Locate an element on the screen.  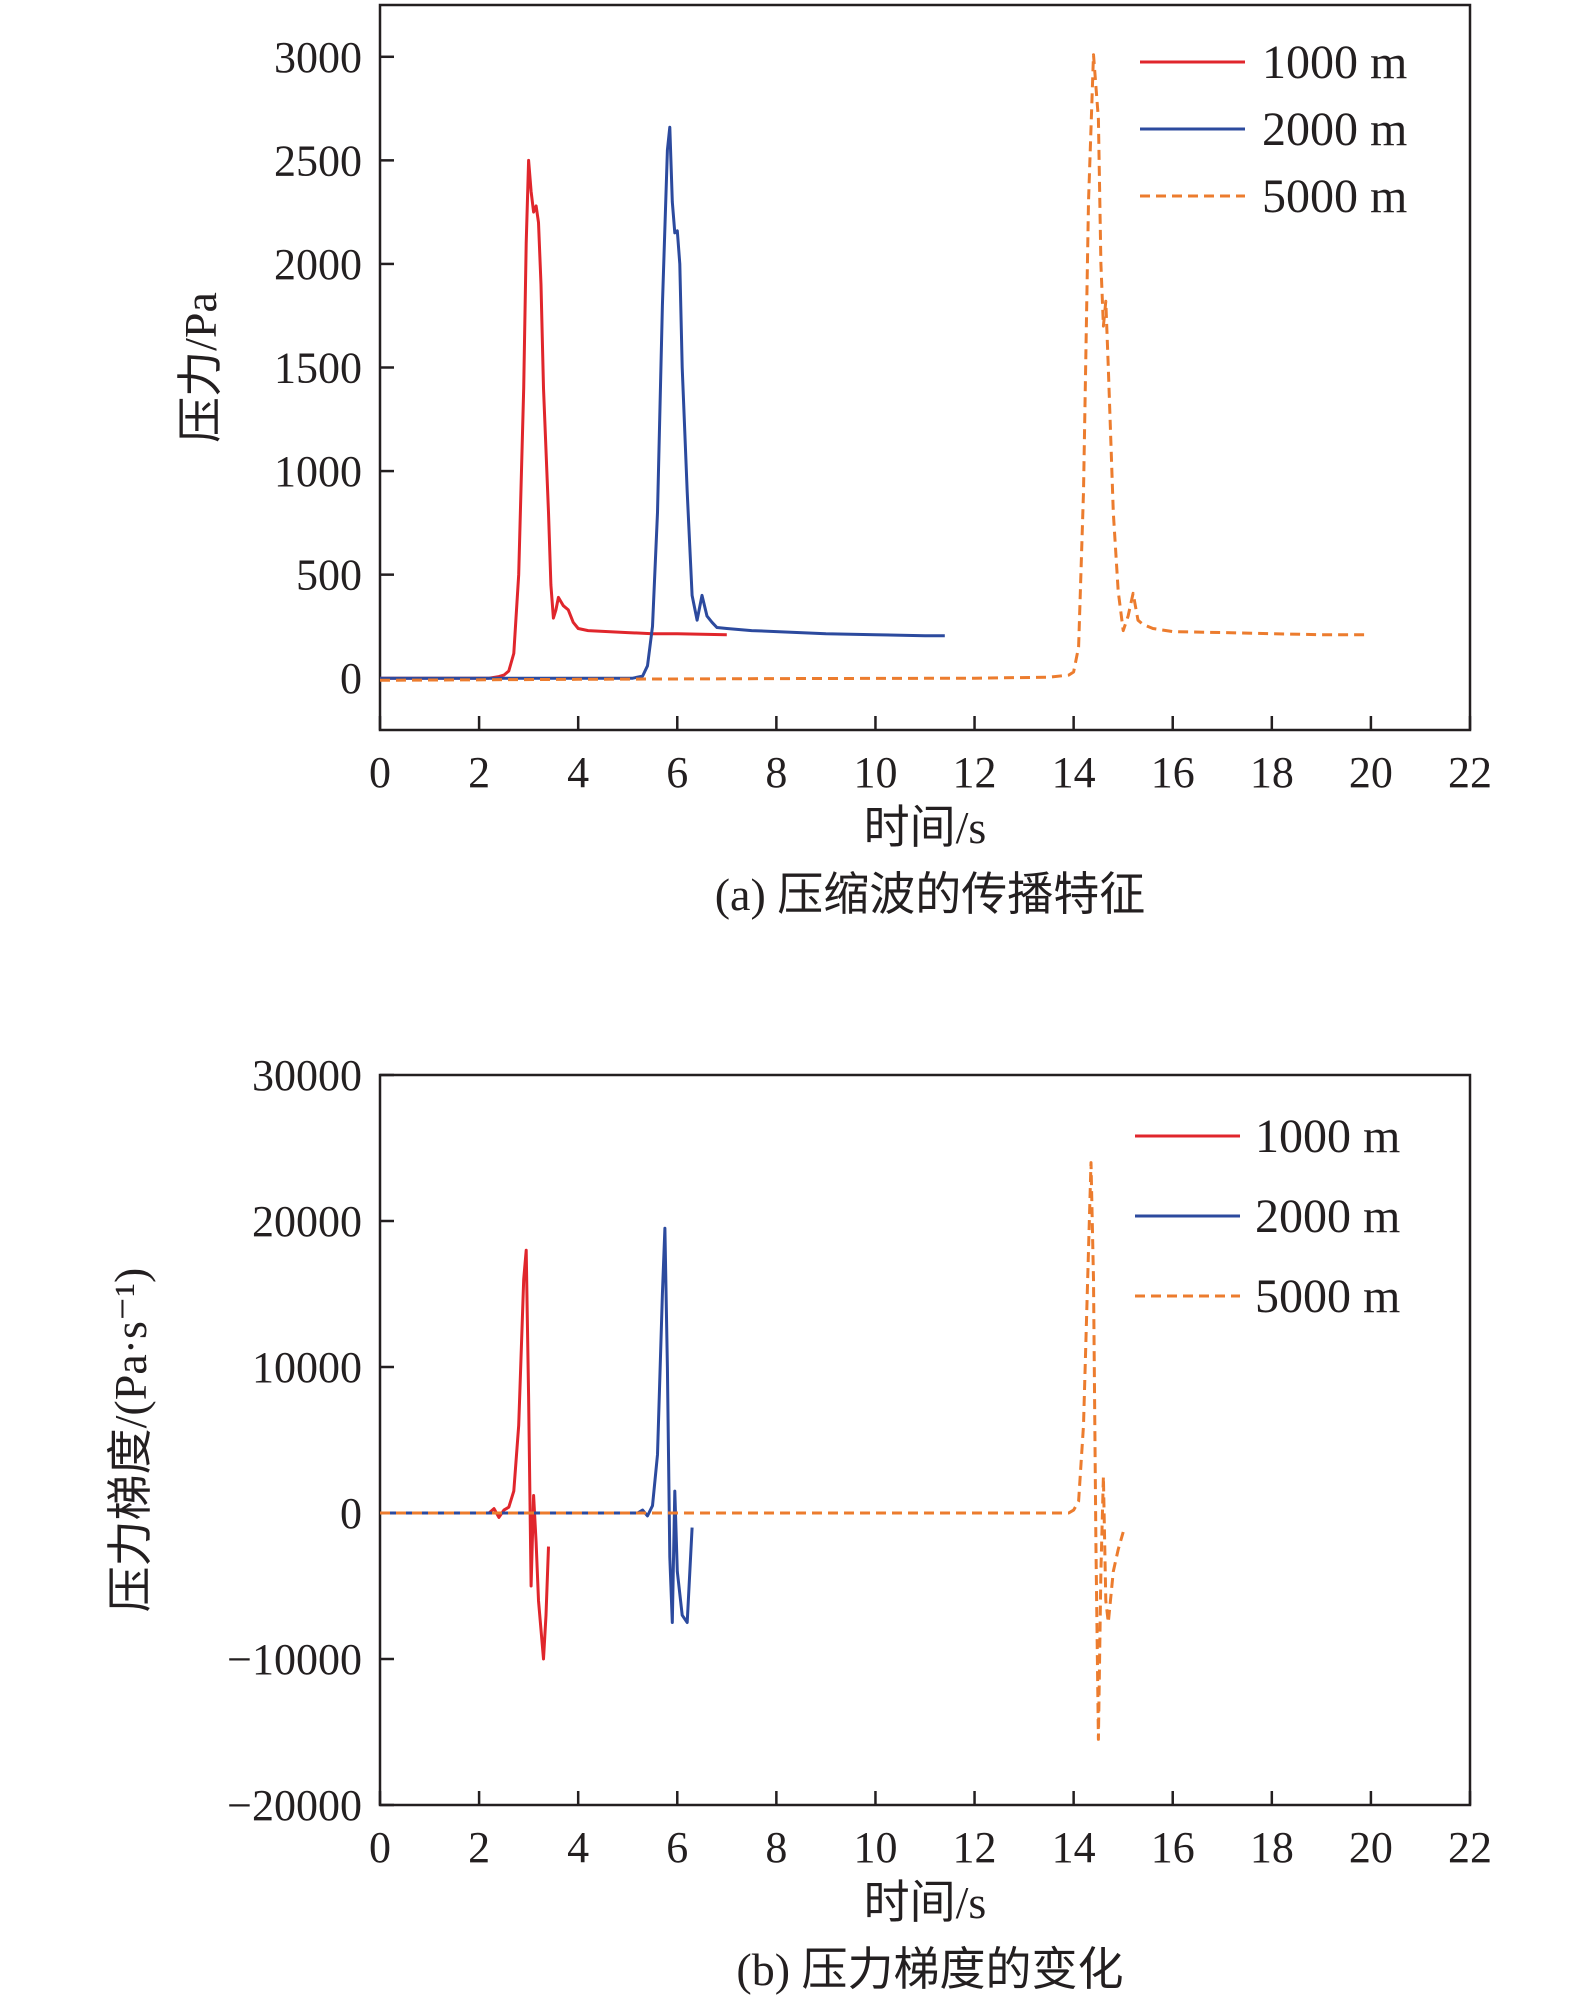
chart-b-x-tick-label: 4 is located at coordinates (578, 1847).